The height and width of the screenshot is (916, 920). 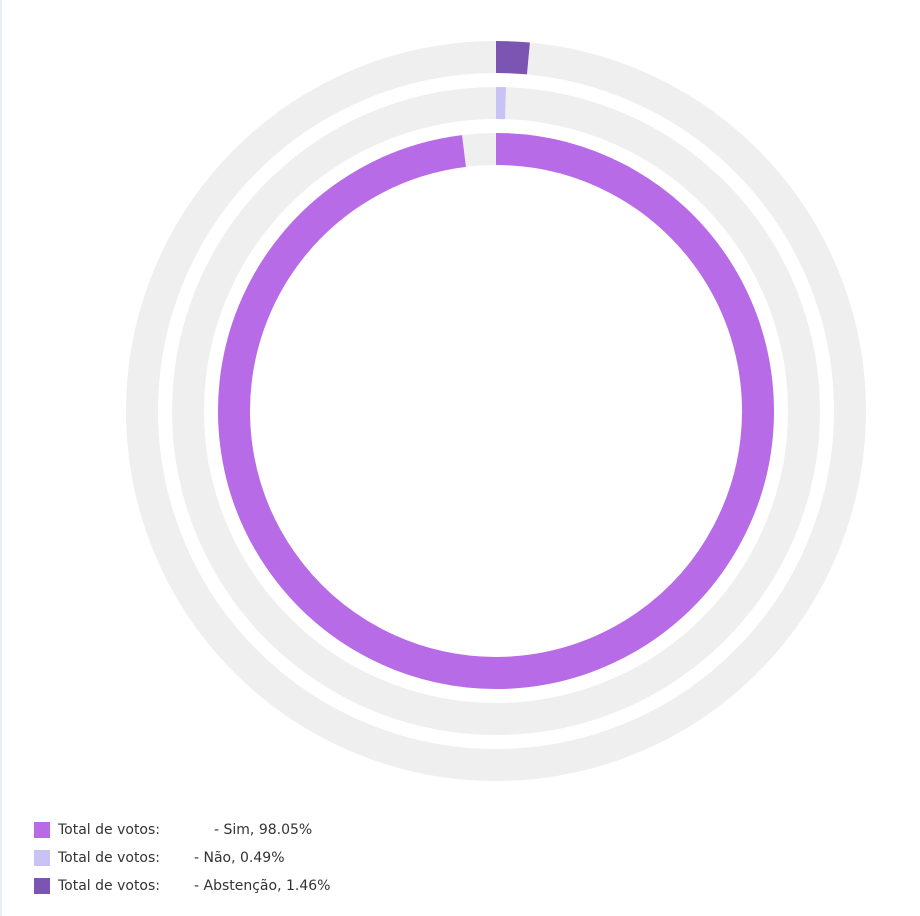 What do you see at coordinates (512, 58) in the screenshot?
I see `ring-abstencao-arc` at bounding box center [512, 58].